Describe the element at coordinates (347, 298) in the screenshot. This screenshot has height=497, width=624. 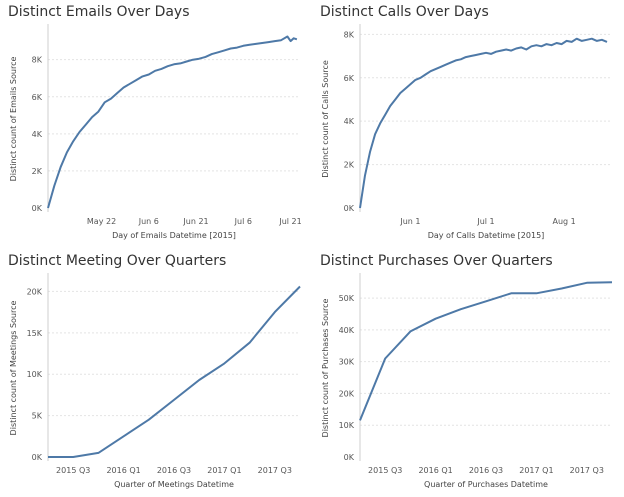
I see `y-tick-label: 50K` at that location.